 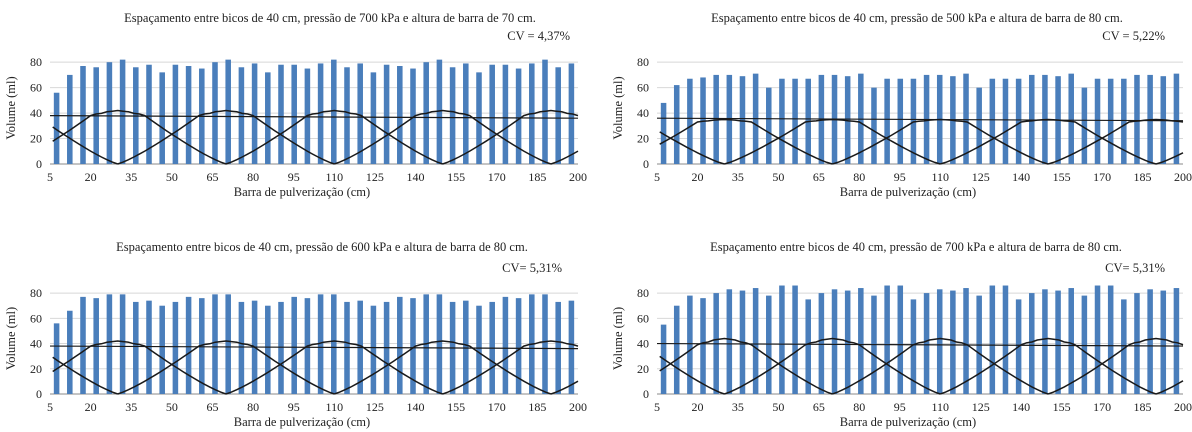 What do you see at coordinates (36, 62) in the screenshot?
I see `y-tick-label: 80` at bounding box center [36, 62].